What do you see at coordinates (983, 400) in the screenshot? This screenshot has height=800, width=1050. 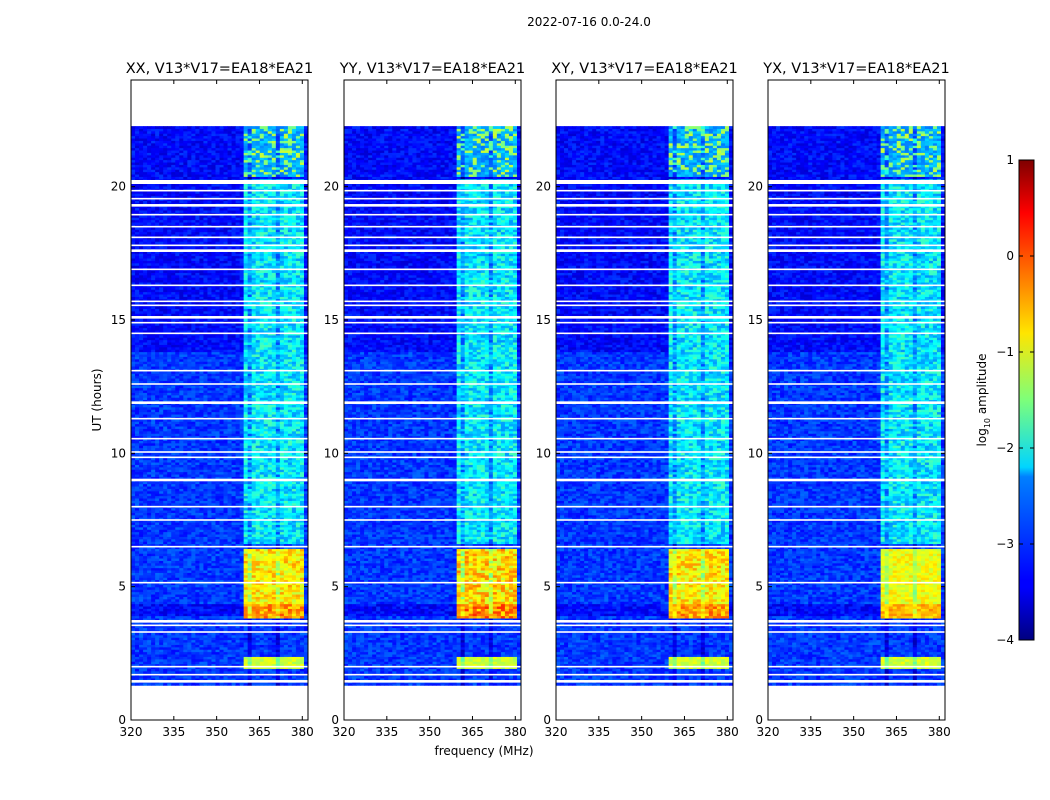 I see `colorbar-label: log10 amplitude` at bounding box center [983, 400].